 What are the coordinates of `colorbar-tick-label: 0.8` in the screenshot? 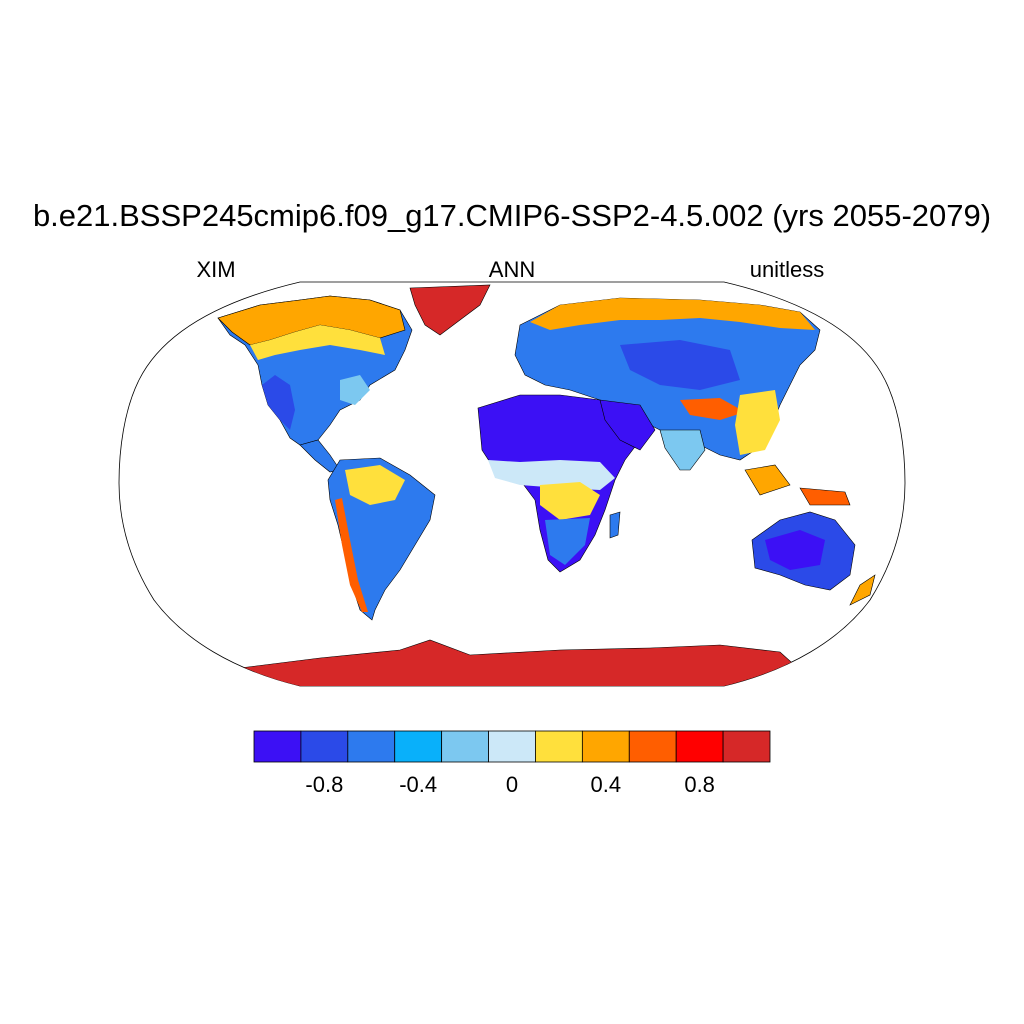 It's located at (699, 784).